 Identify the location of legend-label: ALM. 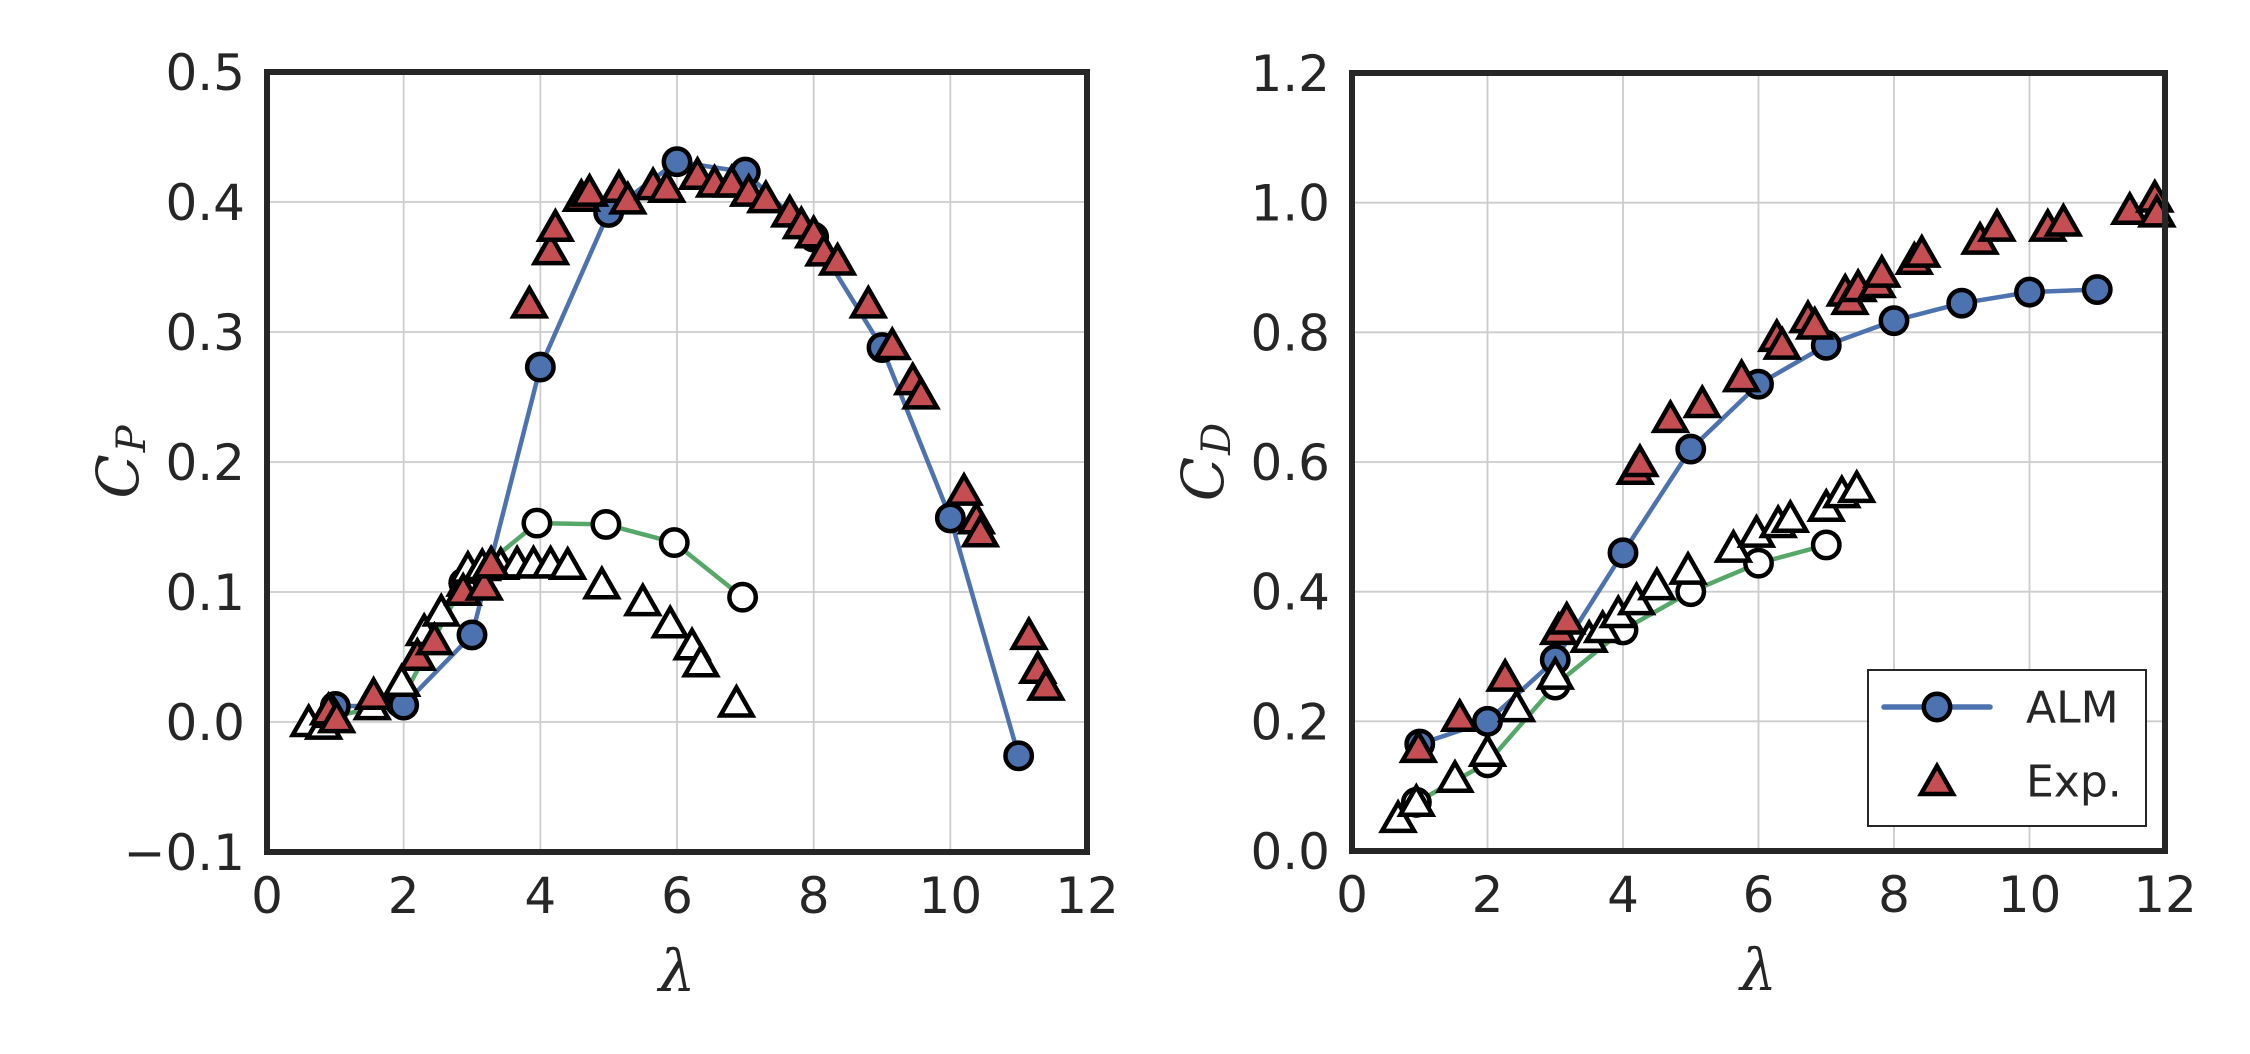
(2072, 708).